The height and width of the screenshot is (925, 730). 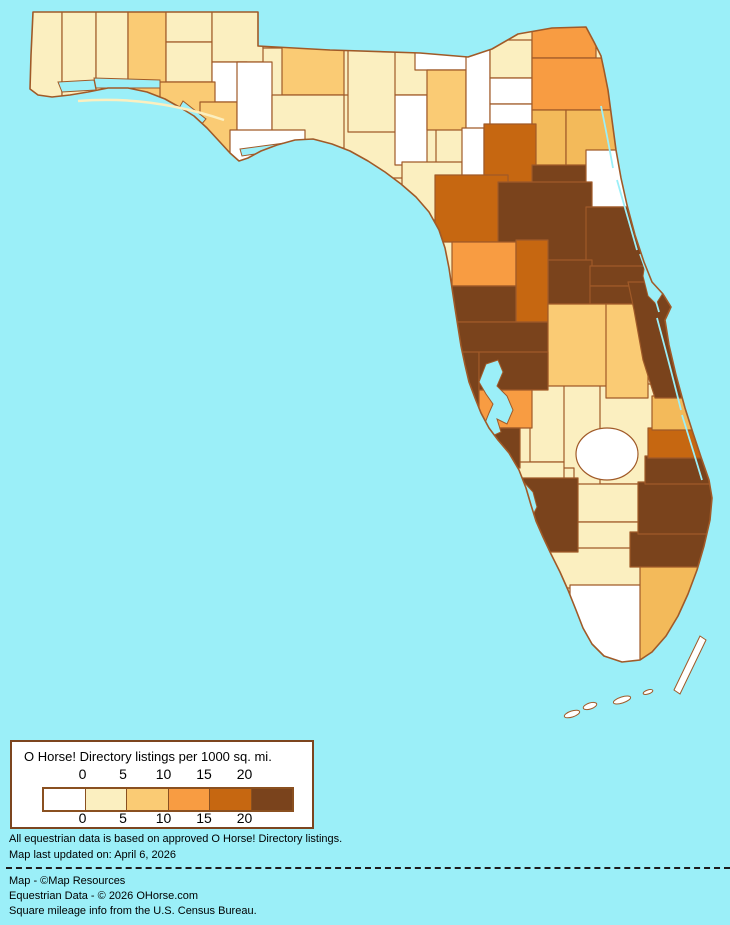 I want to click on county-collier, so click(x=591, y=568).